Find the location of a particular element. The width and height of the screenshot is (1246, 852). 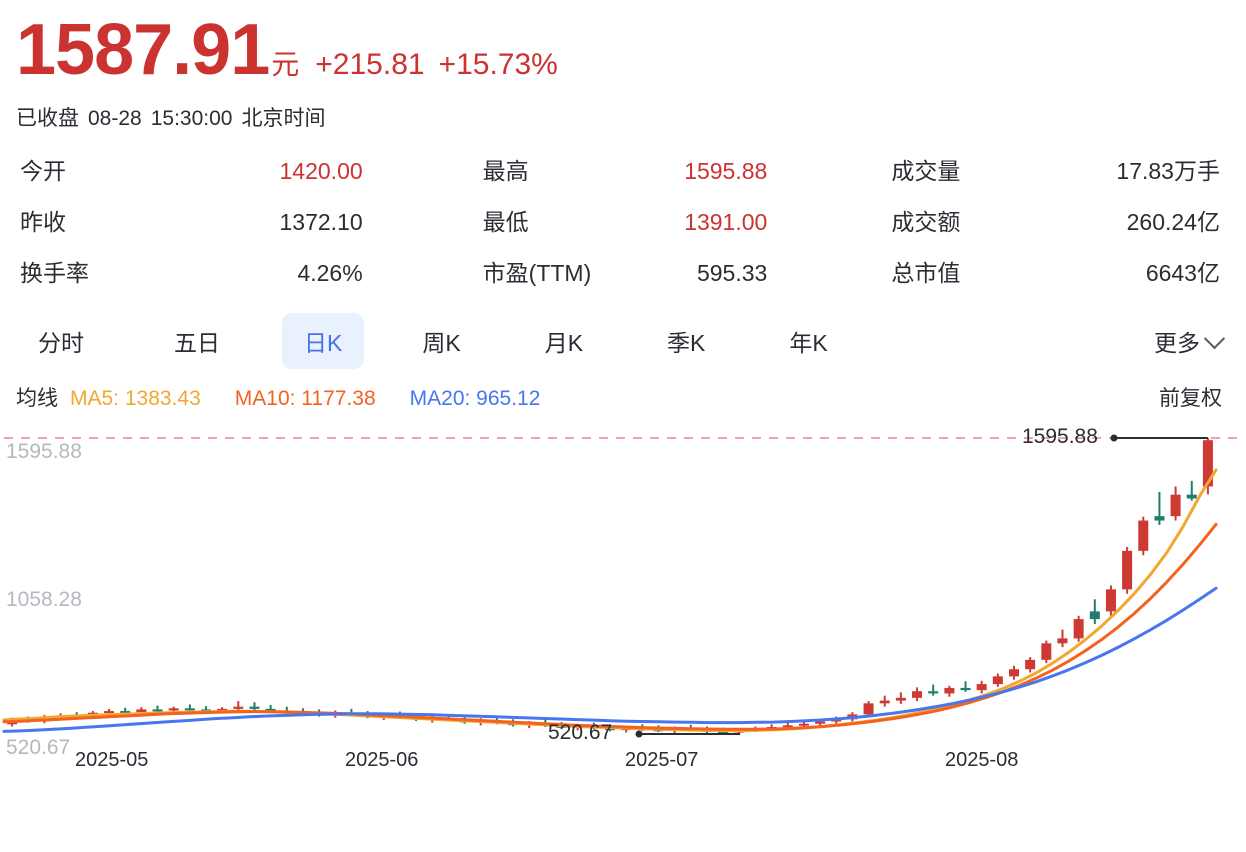

stat-value: 1595.88 is located at coordinates (726, 171).